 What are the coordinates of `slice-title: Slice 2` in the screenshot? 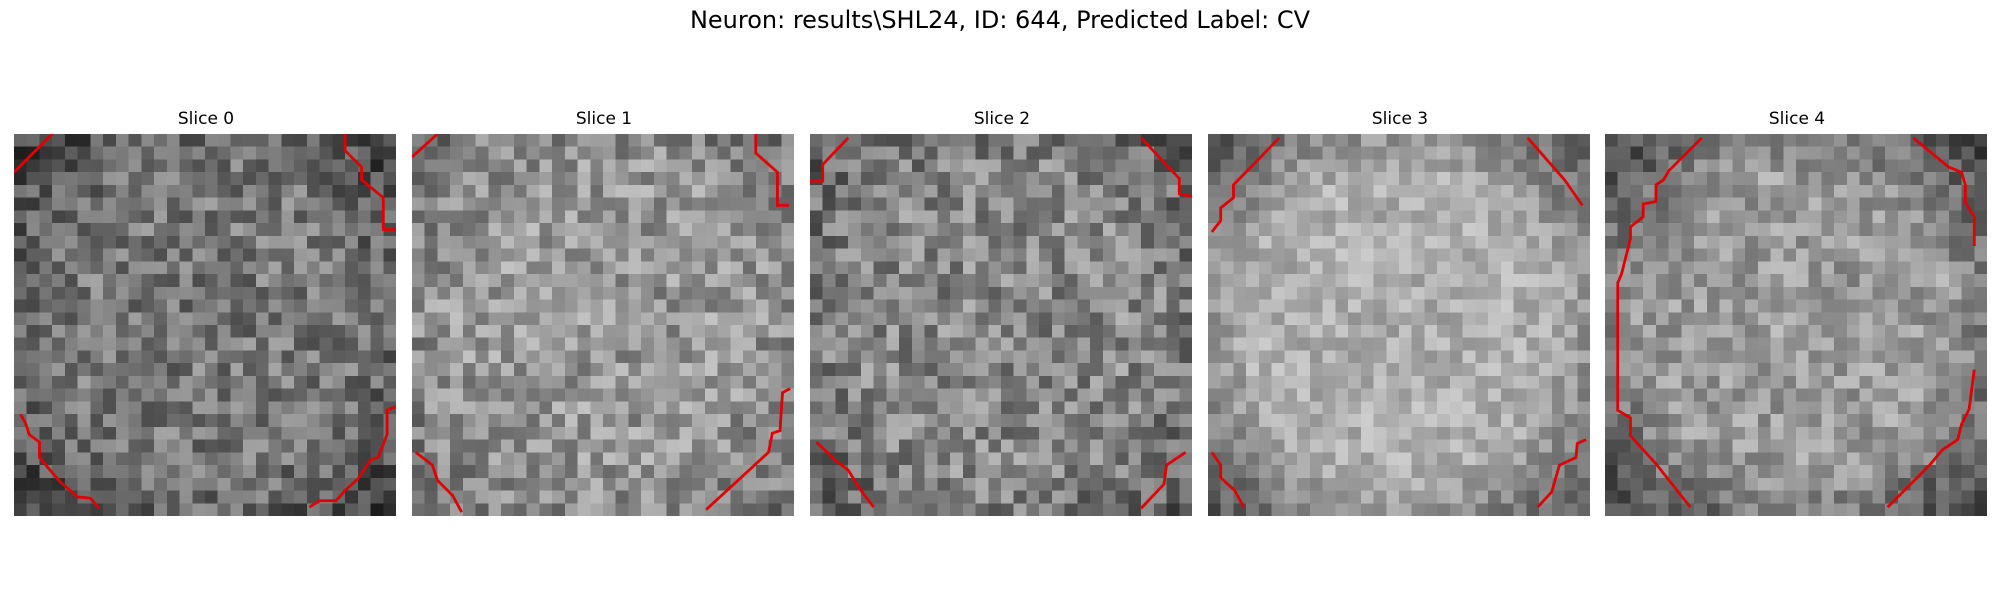 It's located at (1002, 119).